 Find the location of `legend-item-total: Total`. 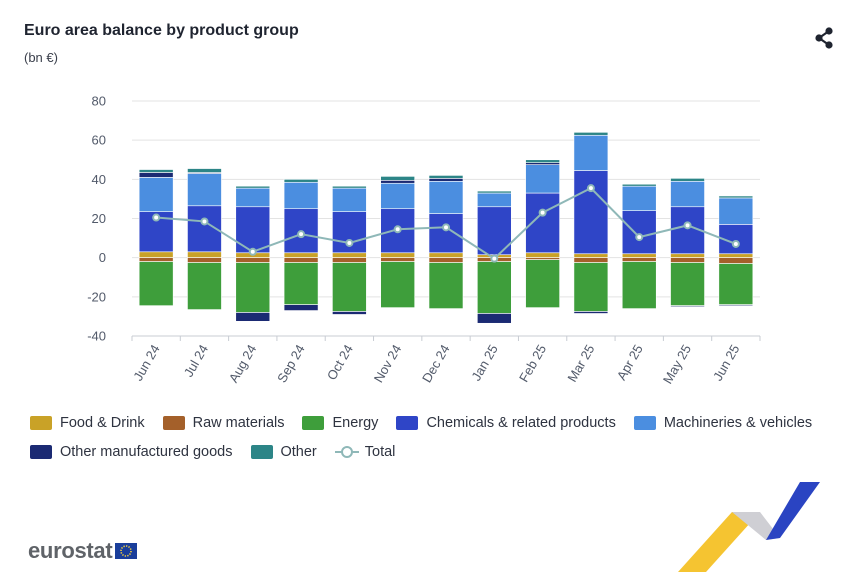

legend-item-total: Total is located at coordinates (365, 451).